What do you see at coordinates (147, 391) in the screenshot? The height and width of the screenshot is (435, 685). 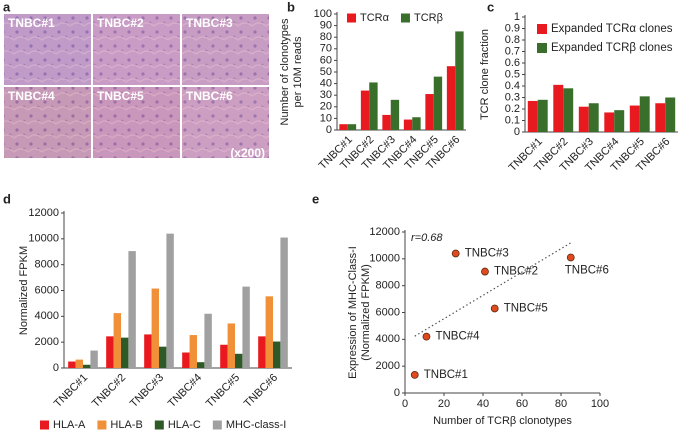 I see `x-tick-label: TNBC#3` at bounding box center [147, 391].